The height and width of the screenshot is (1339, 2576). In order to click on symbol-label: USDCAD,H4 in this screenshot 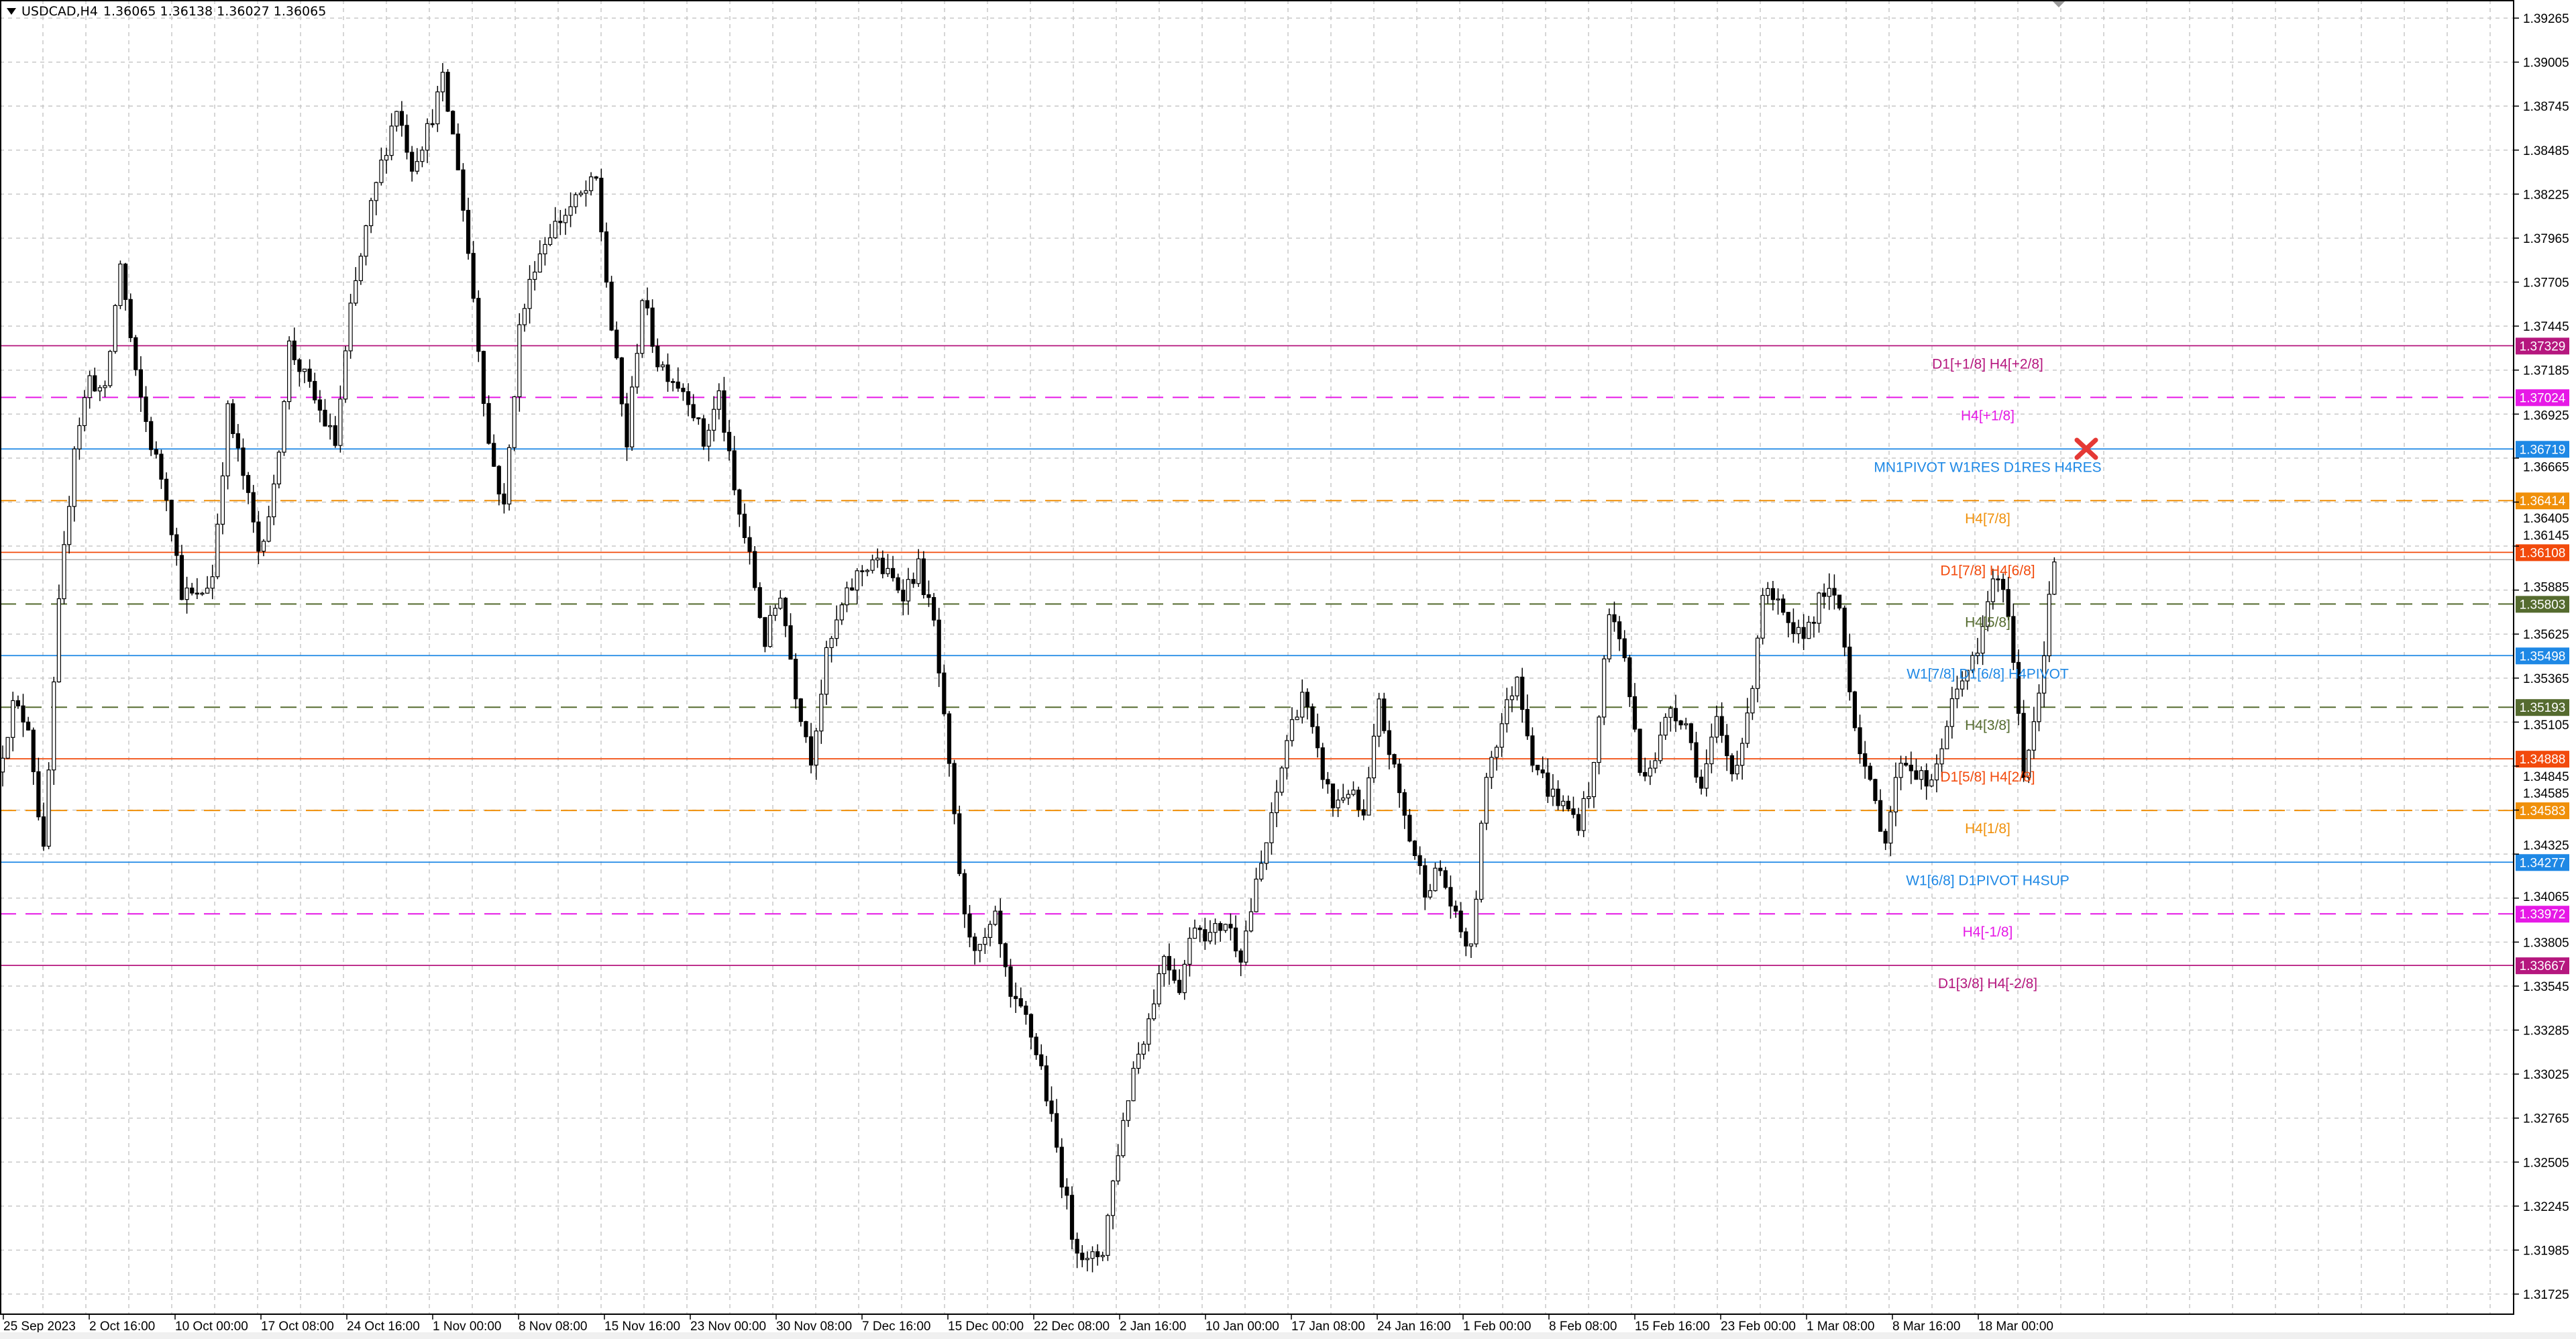, I will do `click(59, 11)`.